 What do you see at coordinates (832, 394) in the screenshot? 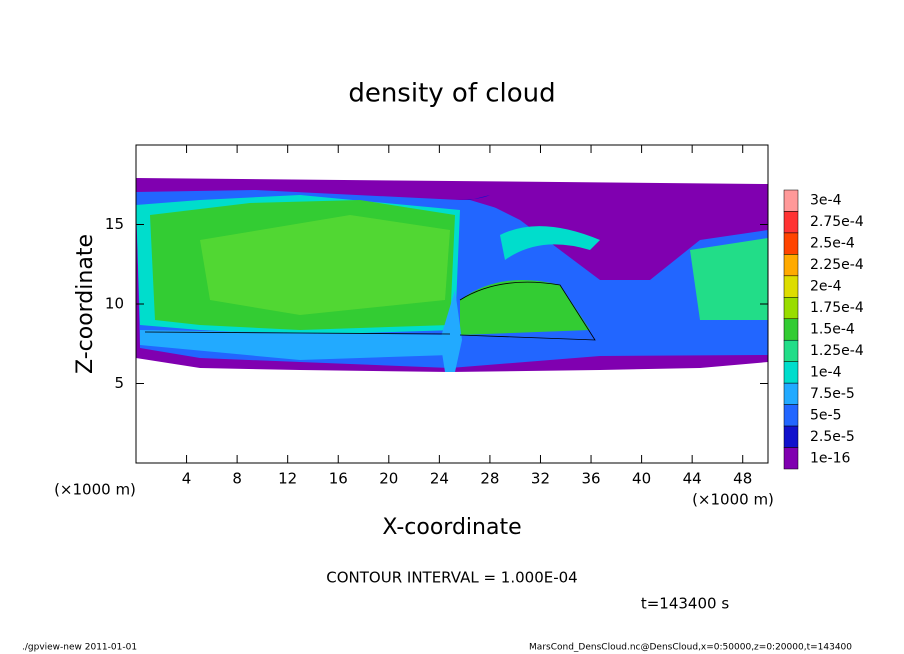
I see `colorbar-label: 7.5e-5` at bounding box center [832, 394].